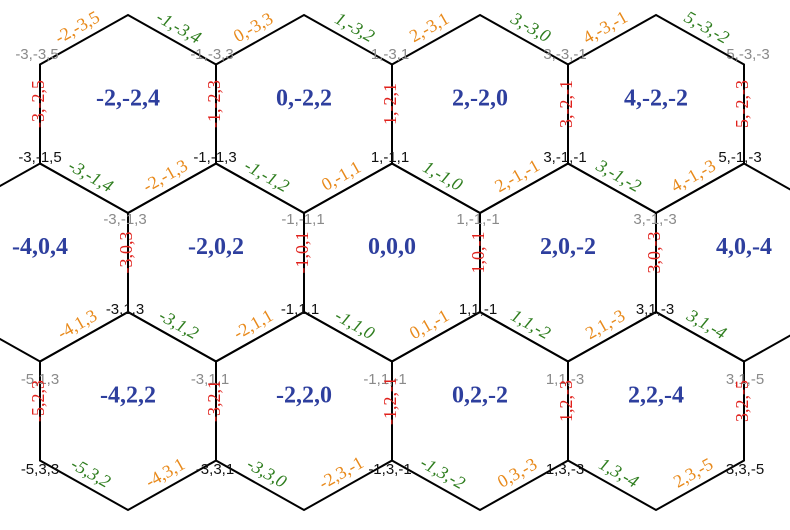  What do you see at coordinates (39, 157) in the screenshot?
I see `vertex-label: -3,-1,5` at bounding box center [39, 157].